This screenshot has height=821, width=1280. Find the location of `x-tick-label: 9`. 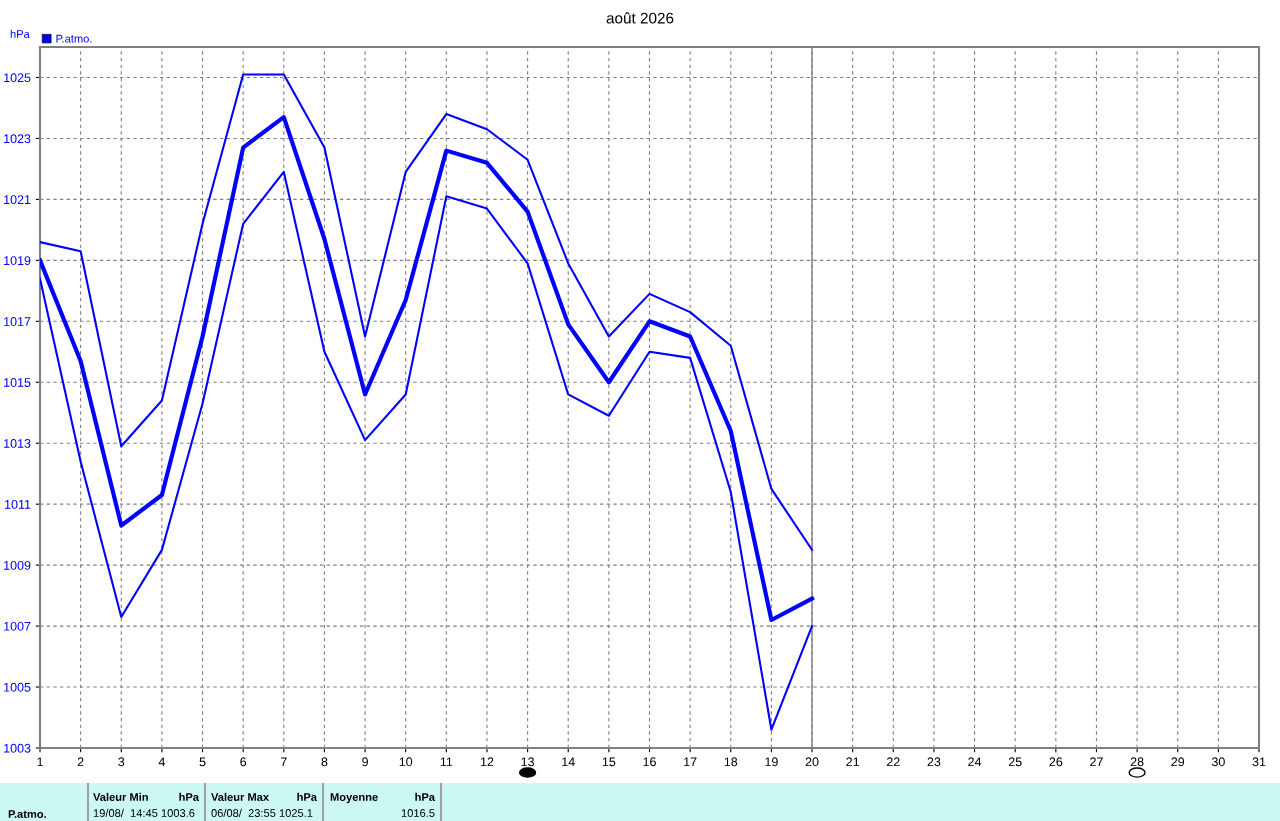

x-tick-label: 9 is located at coordinates (365, 762).